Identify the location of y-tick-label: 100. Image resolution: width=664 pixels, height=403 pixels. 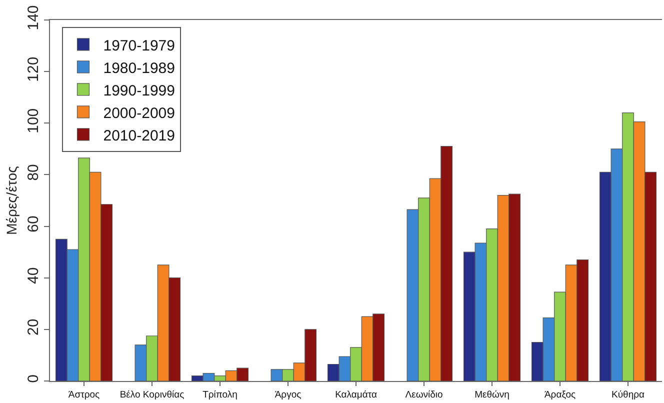
(33, 121).